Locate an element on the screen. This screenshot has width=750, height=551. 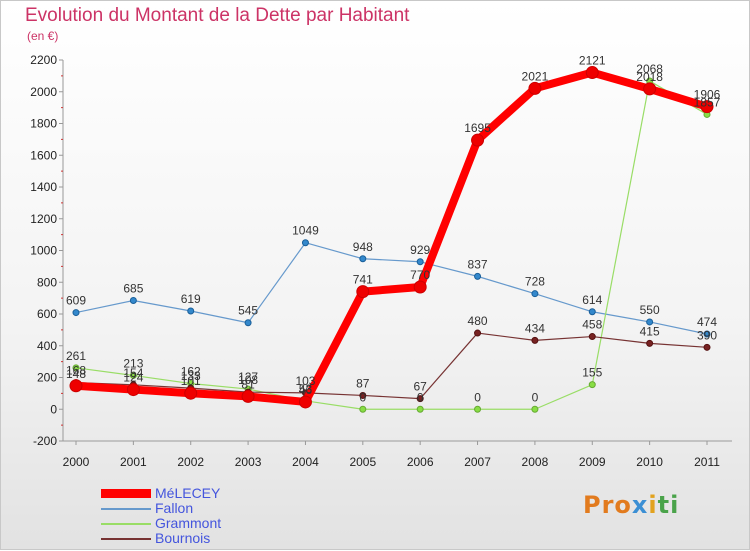
series-line-bournois is located at coordinates (391, 366).